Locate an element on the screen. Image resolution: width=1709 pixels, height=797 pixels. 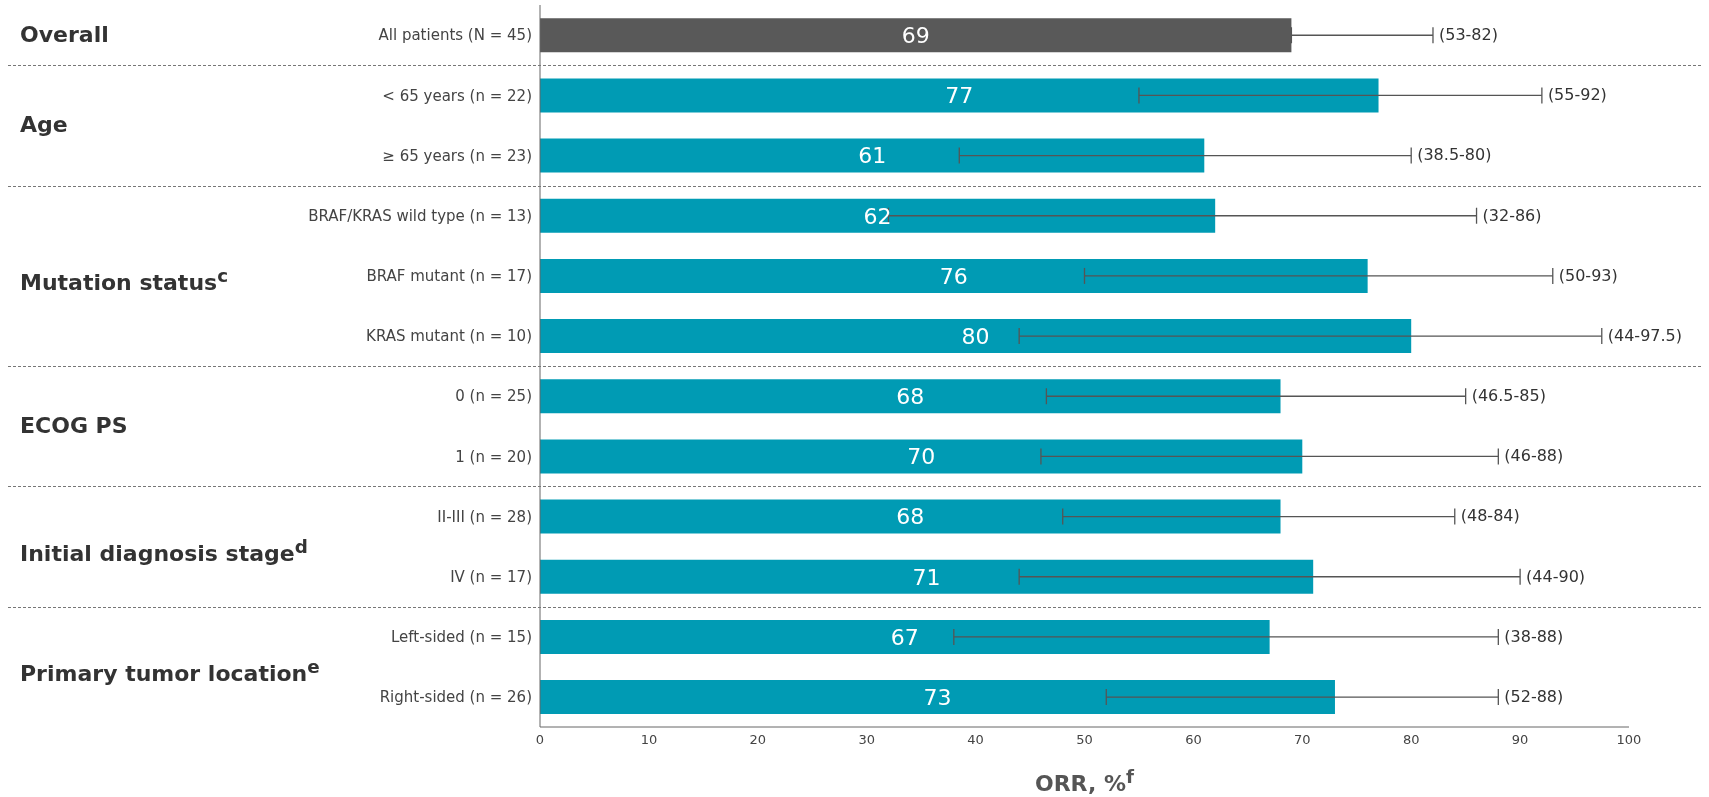
annotation: (55-92) is located at coordinates (1577, 95).